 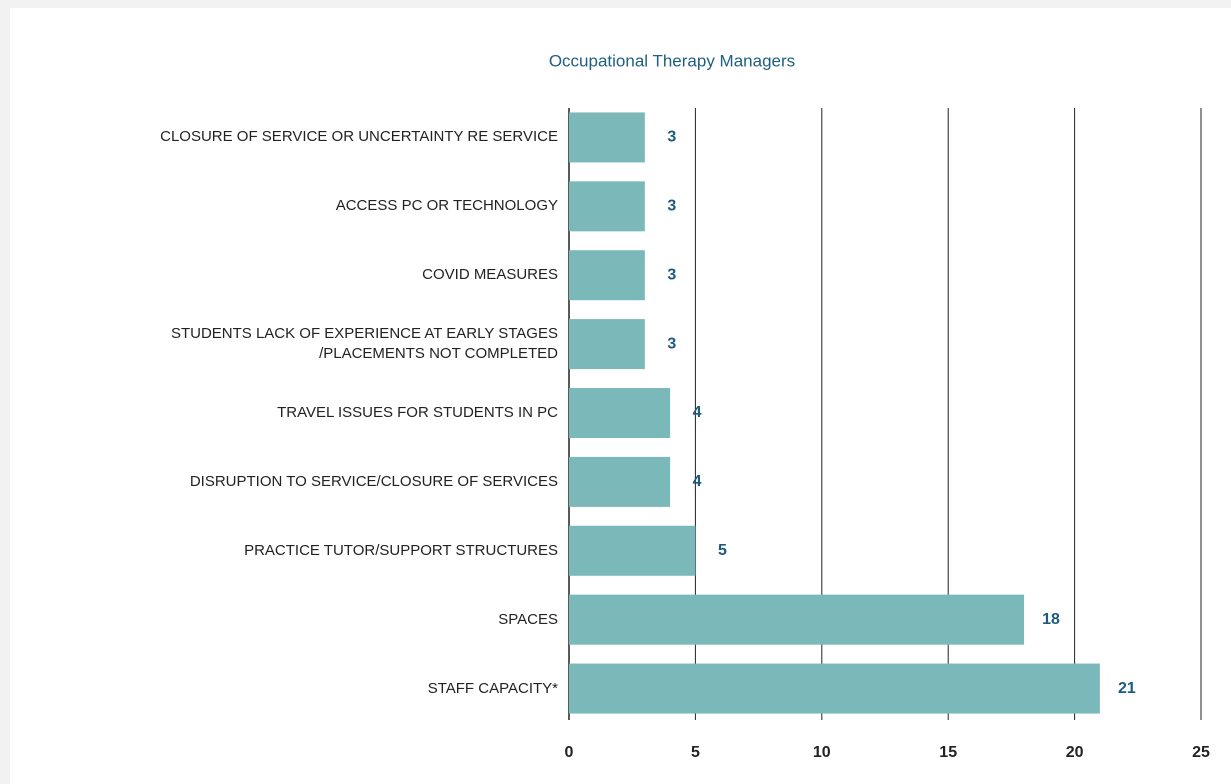 I want to click on x-tick-label: 15, so click(x=948, y=752).